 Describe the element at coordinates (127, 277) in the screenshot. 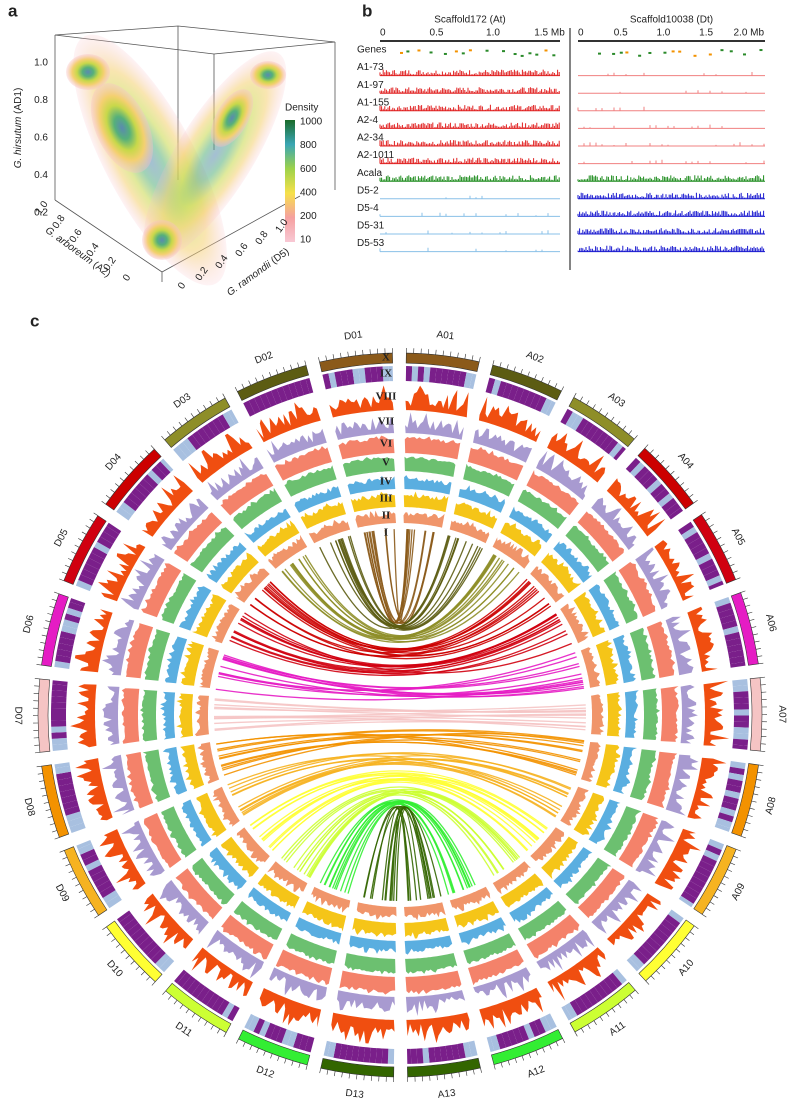

I see `x-tick-label: 0` at that location.